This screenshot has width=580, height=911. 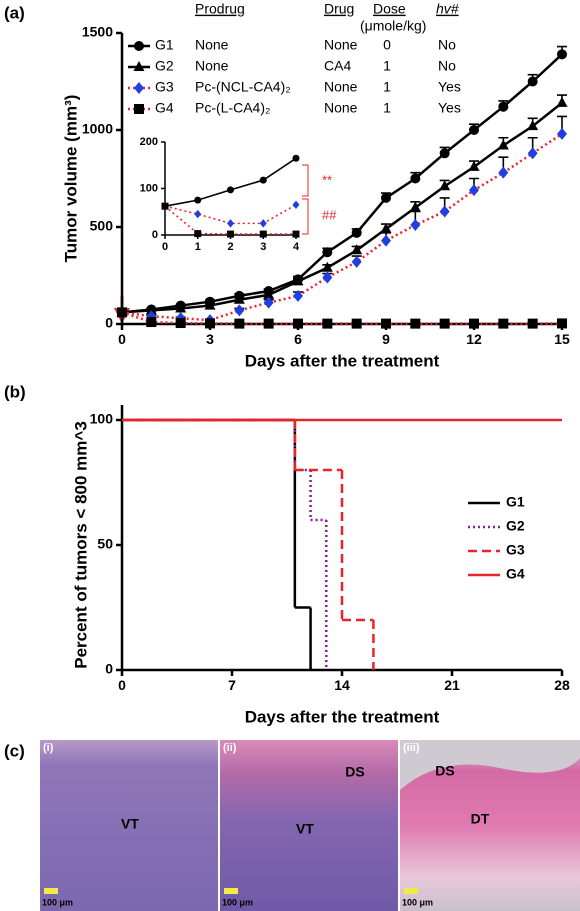 I want to click on panel-label: (c), so click(x=14, y=750).